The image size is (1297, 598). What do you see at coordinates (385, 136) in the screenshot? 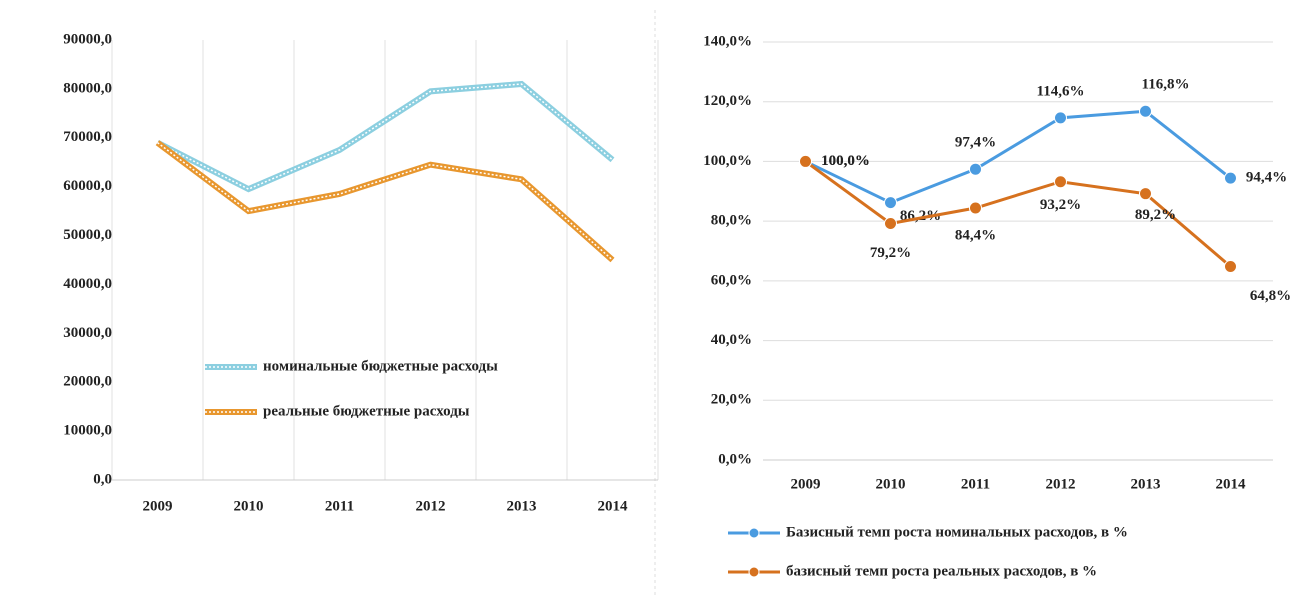
I see `series-line-texture` at bounding box center [385, 136].